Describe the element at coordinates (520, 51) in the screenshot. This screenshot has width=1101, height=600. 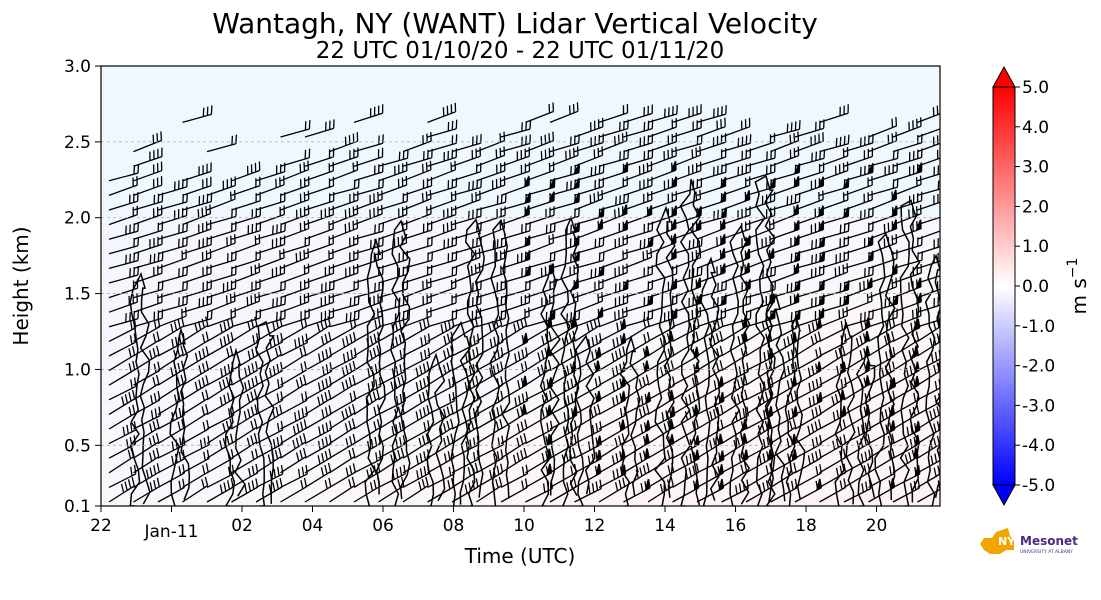
I see `chart-subtitle: 22 UTC 01/10/20 - 22 UTC 01/11/20` at that location.